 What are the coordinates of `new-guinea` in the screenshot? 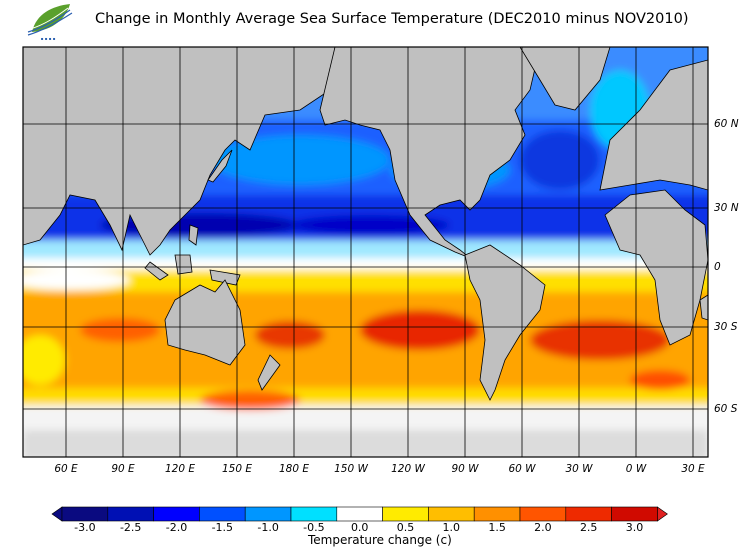 It's located at (225, 277).